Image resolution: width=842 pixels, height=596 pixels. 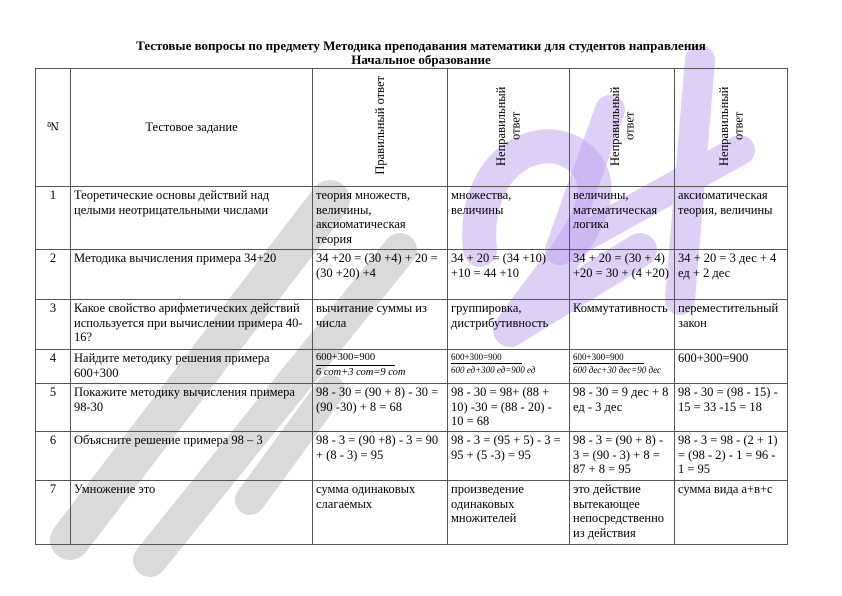 I want to click on wrong-answer-cell: произведение одинаковых множителей, so click(x=508, y=512).